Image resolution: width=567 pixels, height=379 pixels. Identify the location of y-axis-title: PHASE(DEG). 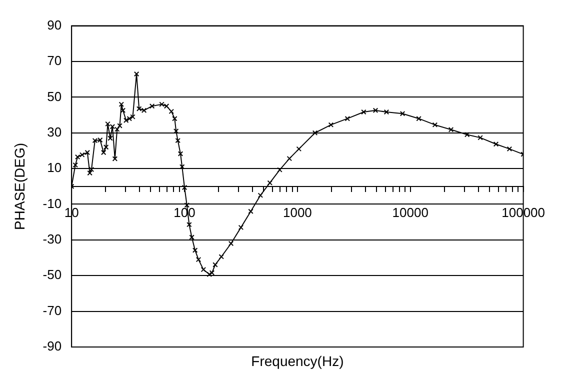
(19, 186).